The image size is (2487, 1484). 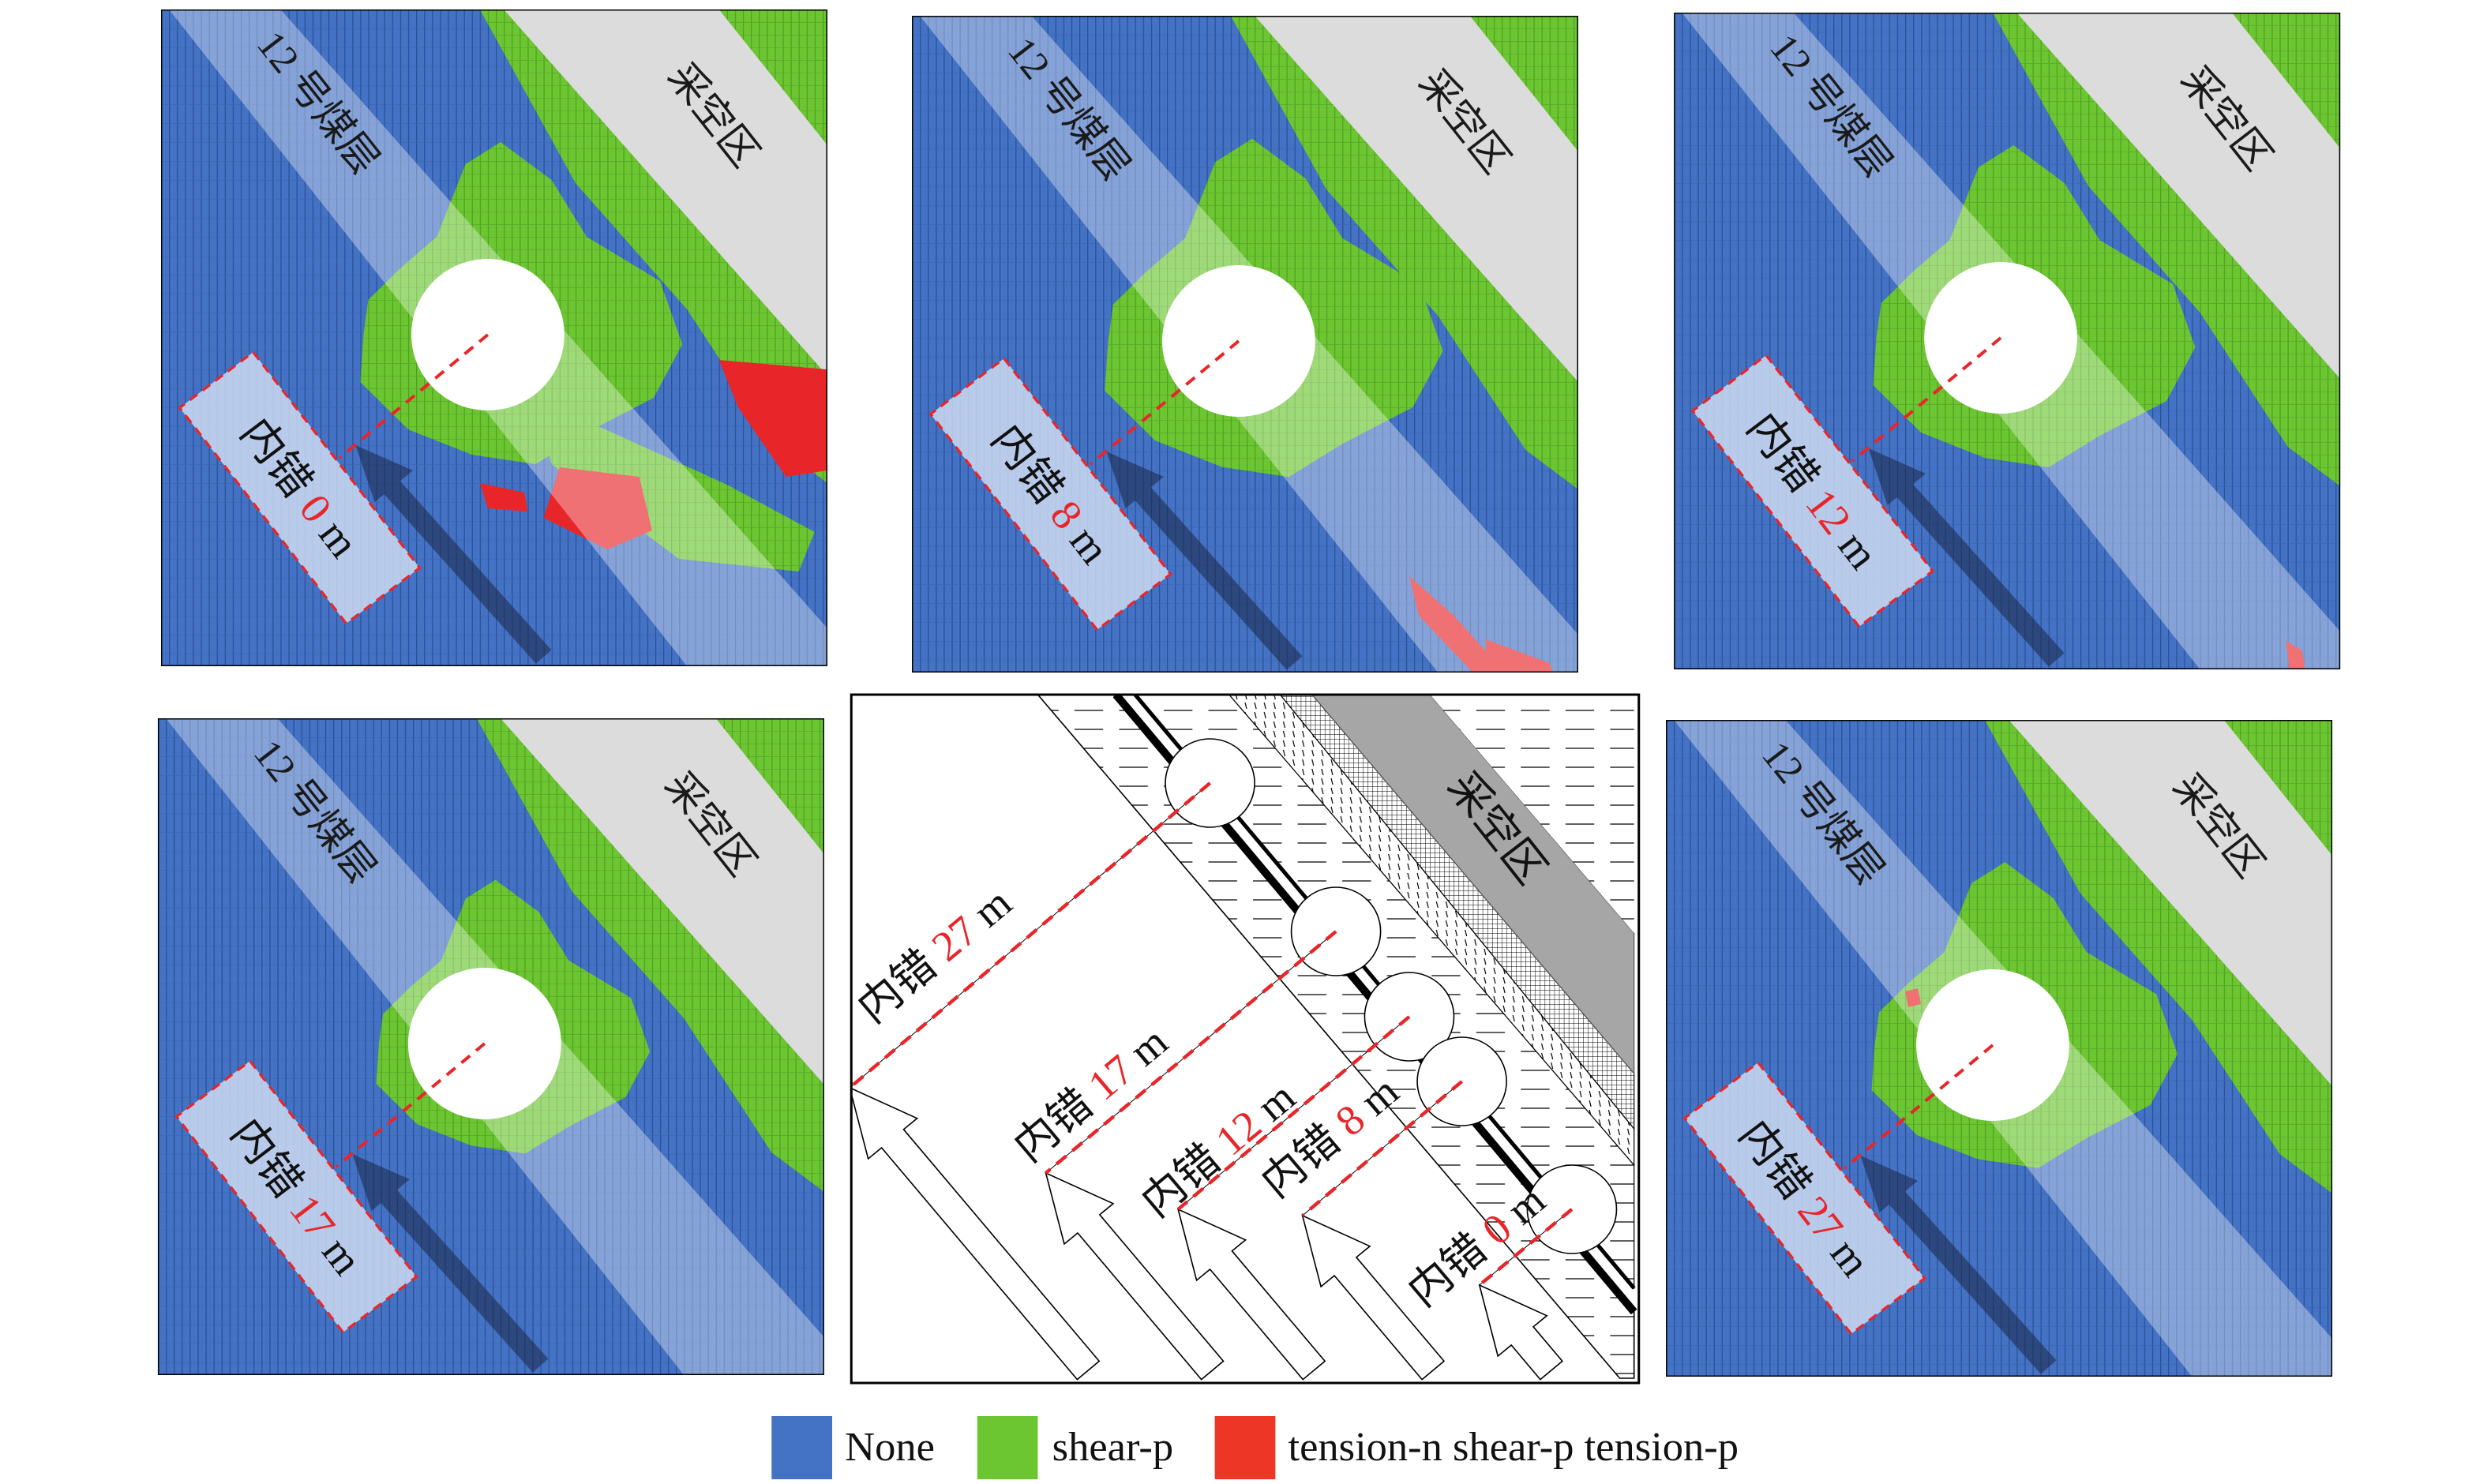 I want to click on legend-item: tension-n shear-p tension-p, so click(x=1476, y=1447).